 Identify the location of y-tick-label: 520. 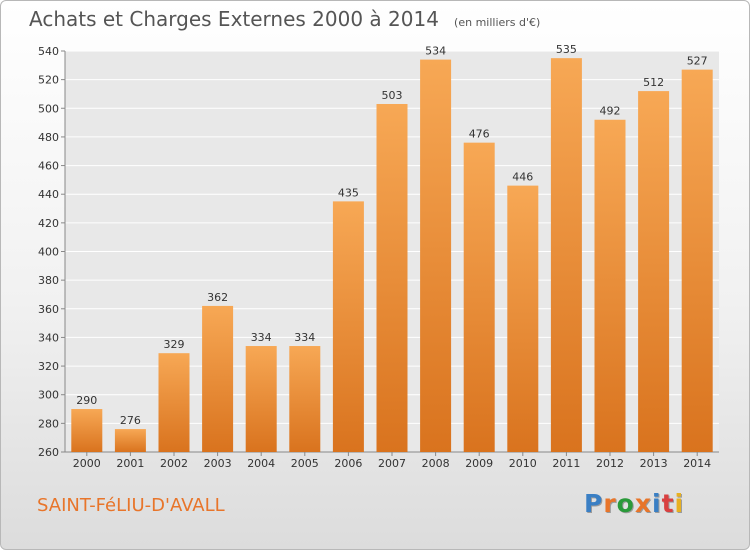
(48, 80).